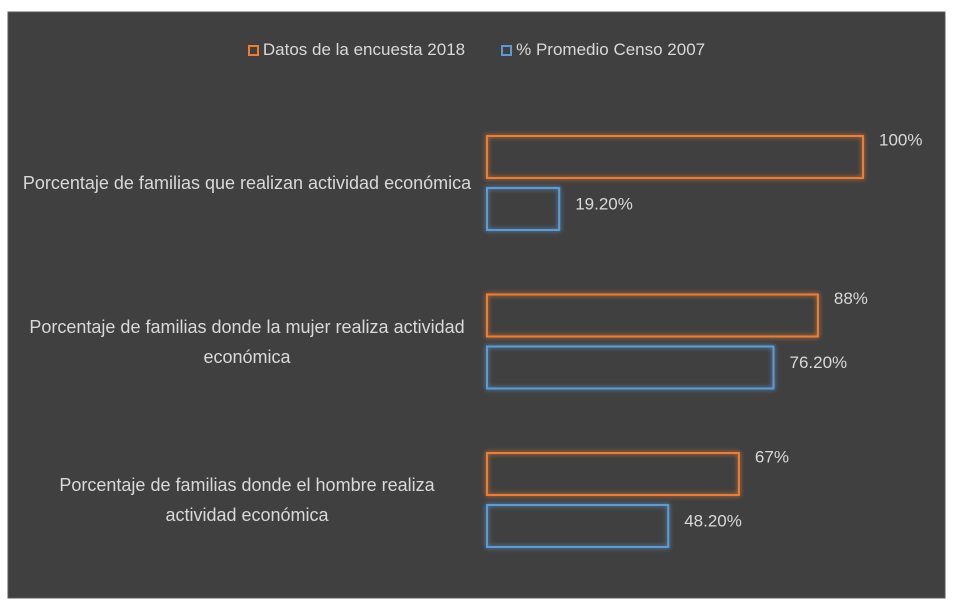 This screenshot has width=955, height=601. I want to click on legend-label: % Promedio Censo 2007, so click(611, 49).